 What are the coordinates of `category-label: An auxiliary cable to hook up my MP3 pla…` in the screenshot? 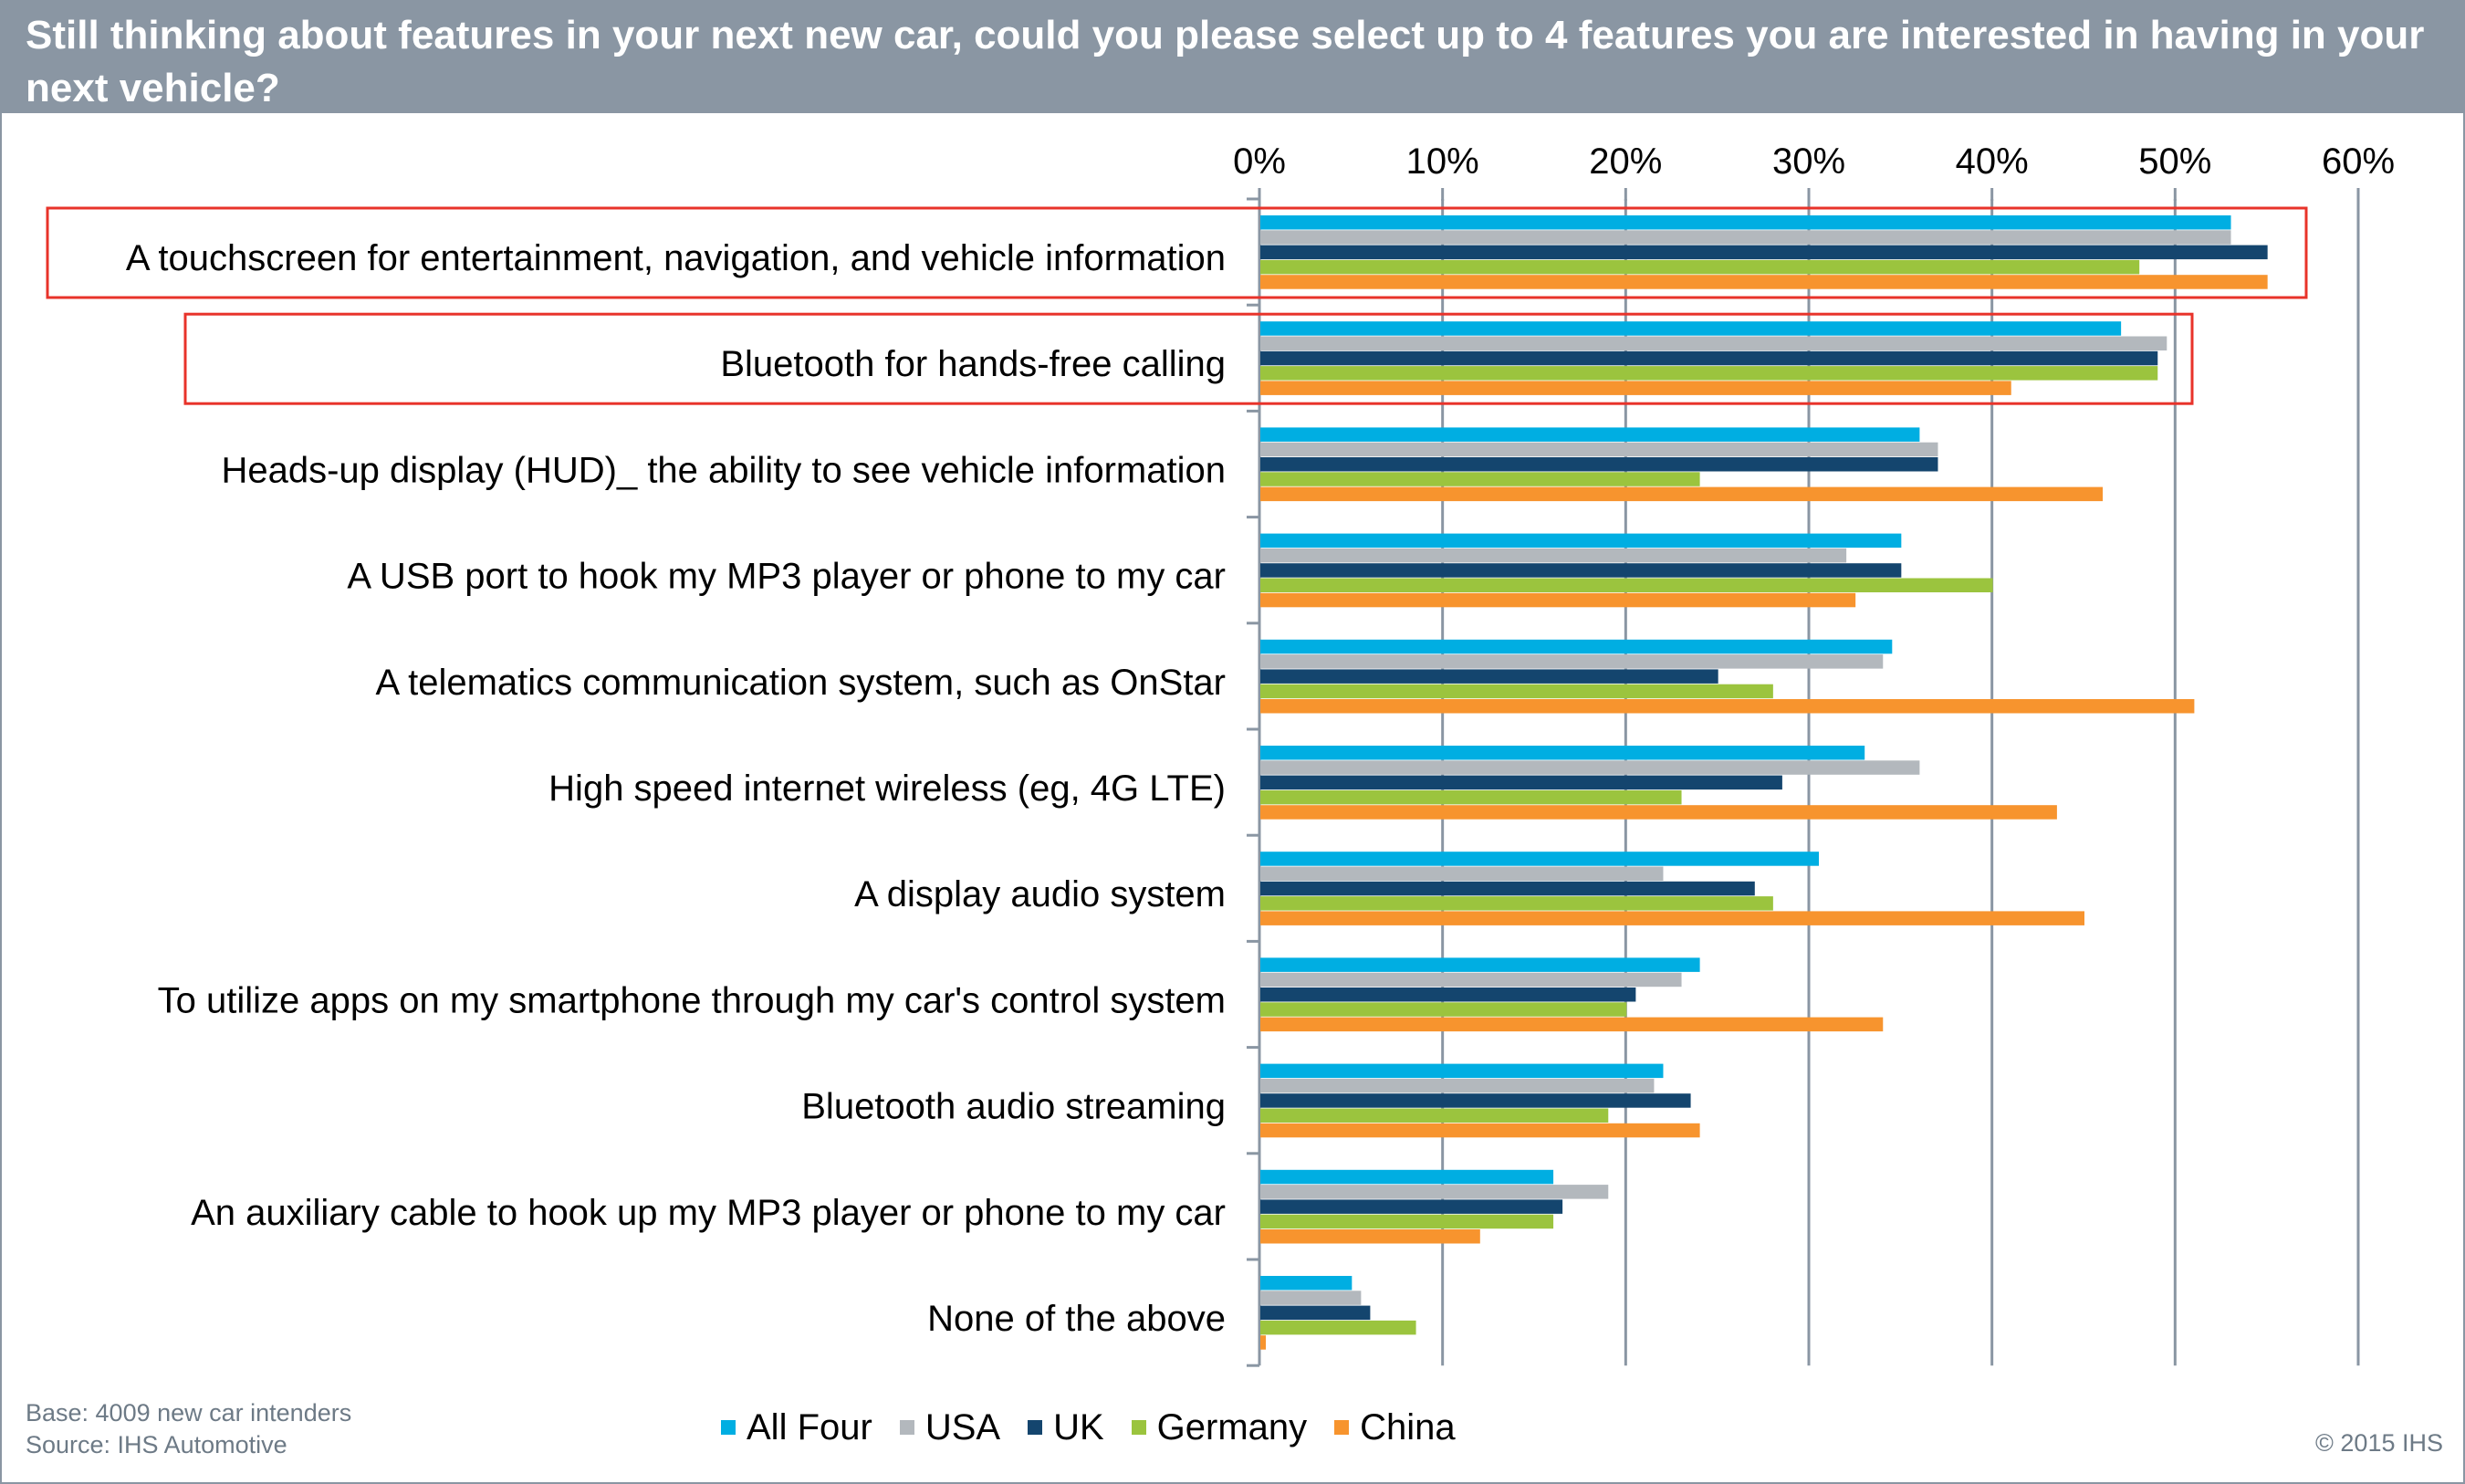 It's located at (708, 1213).